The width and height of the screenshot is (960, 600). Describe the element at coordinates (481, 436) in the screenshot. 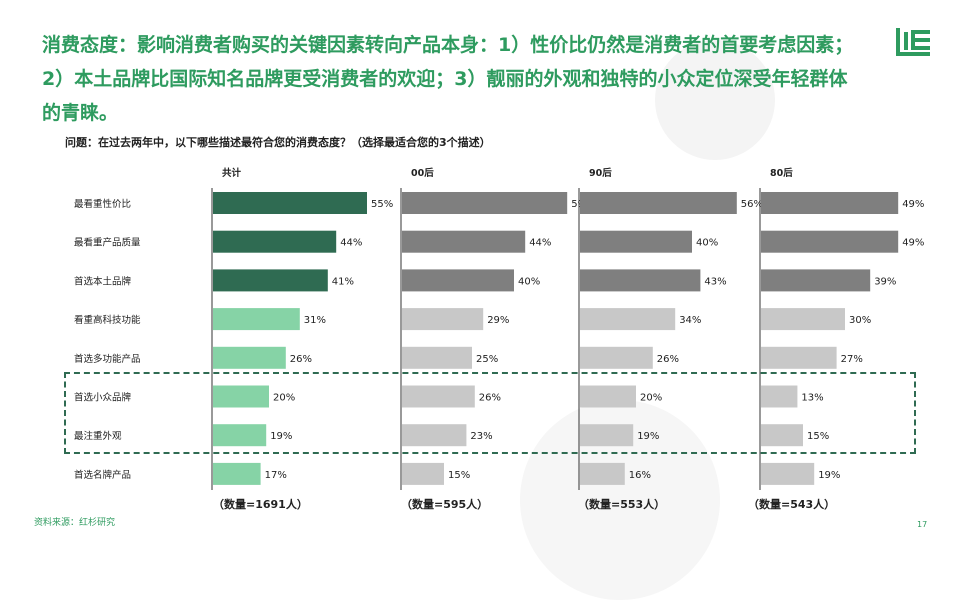

I see `value-label: 23%` at that location.